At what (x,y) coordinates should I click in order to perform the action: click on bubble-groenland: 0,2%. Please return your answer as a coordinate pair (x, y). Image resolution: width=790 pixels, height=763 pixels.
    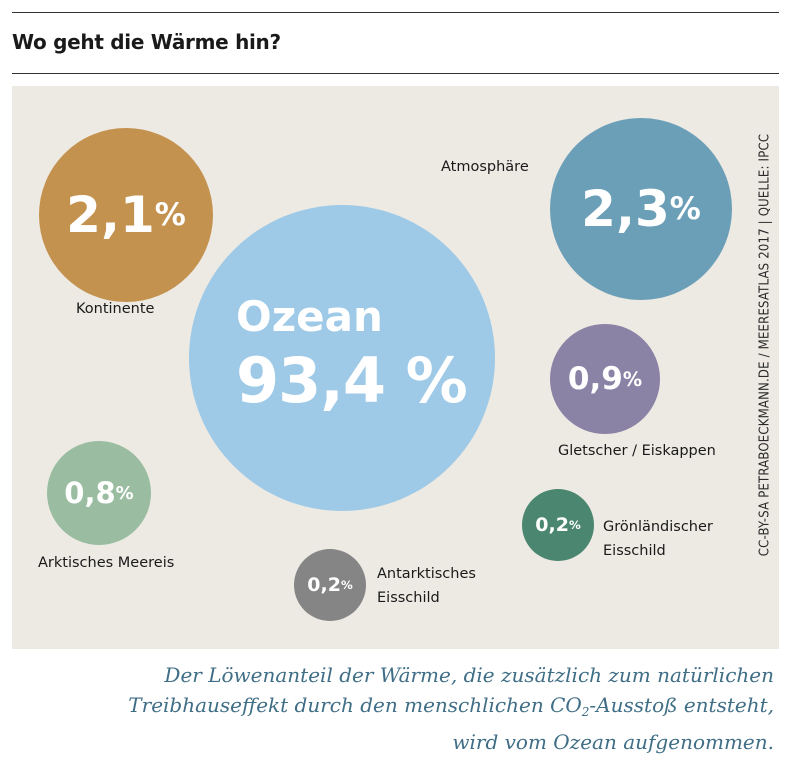
    Looking at the image, I should click on (558, 525).